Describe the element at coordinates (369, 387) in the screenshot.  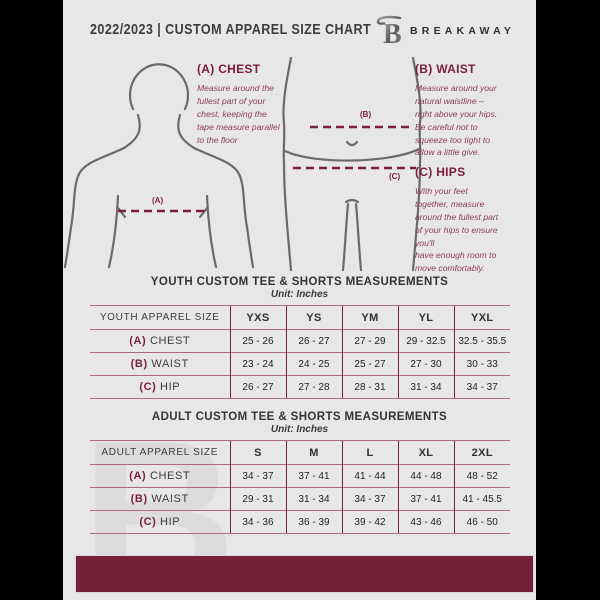
I see `table-cell: 28 - 31` at that location.